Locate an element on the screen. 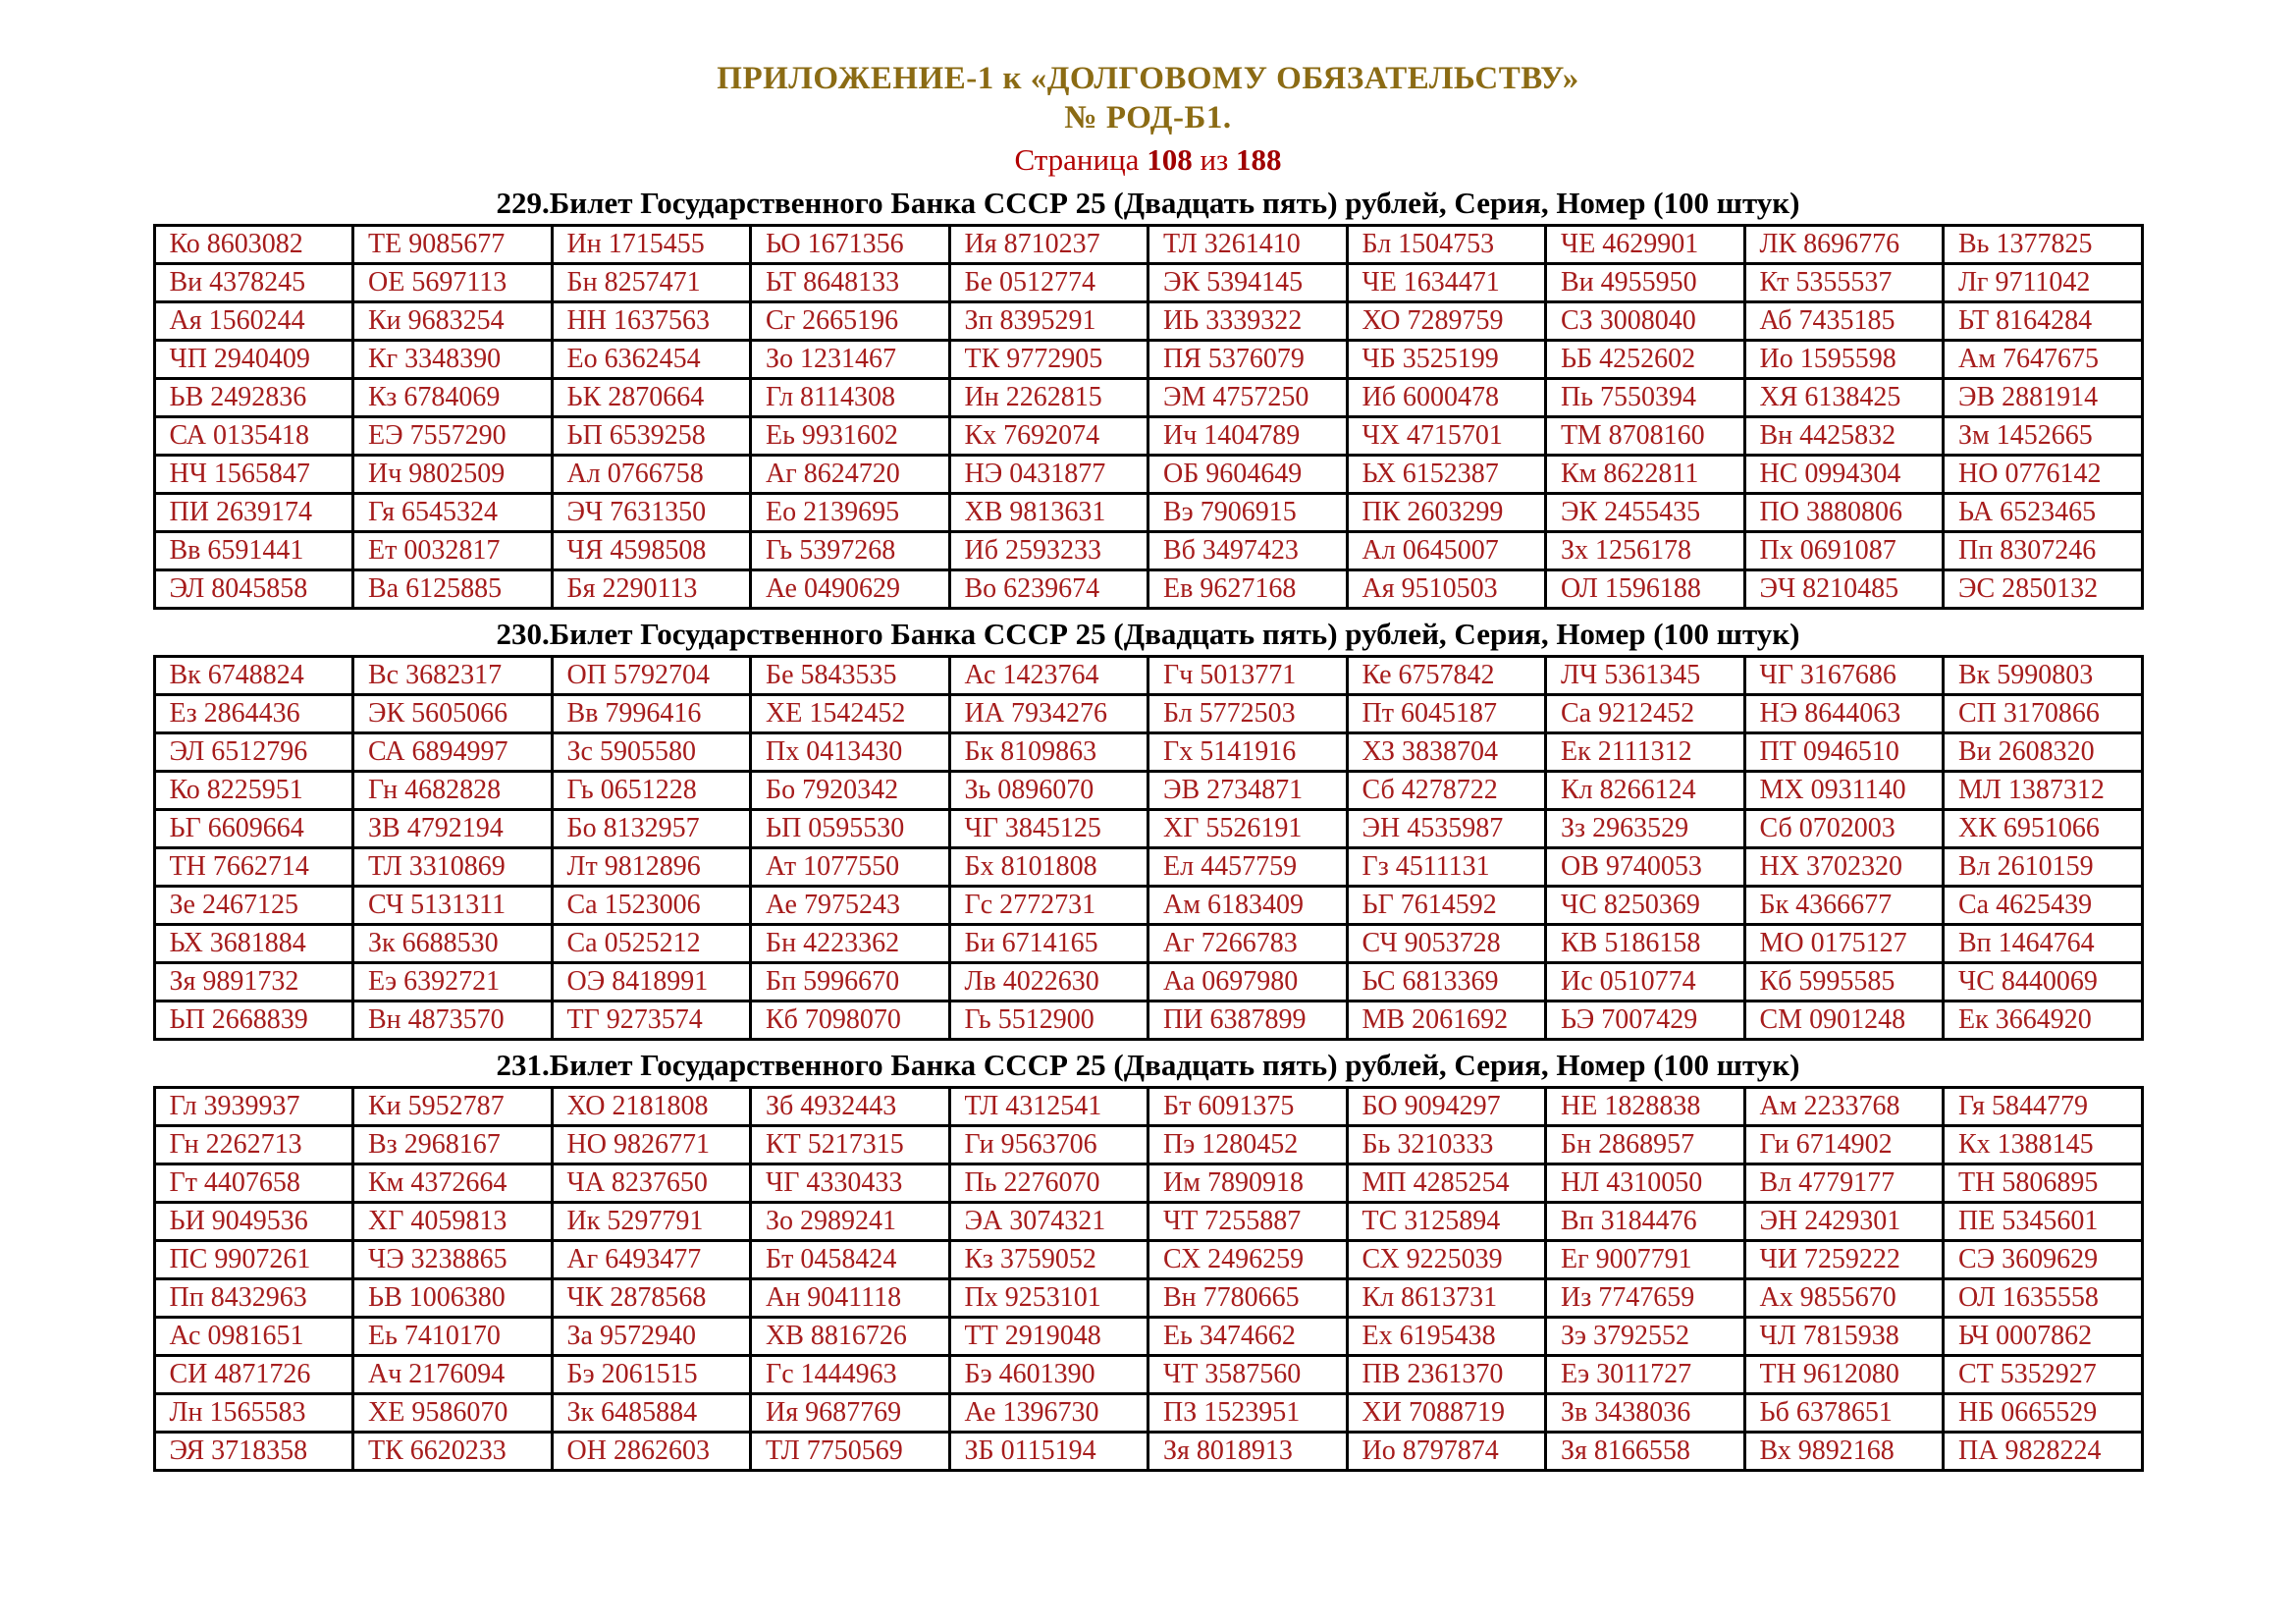 This screenshot has height=1624, width=2296. serial-cell: Кг 3348390 is located at coordinates (452, 359).